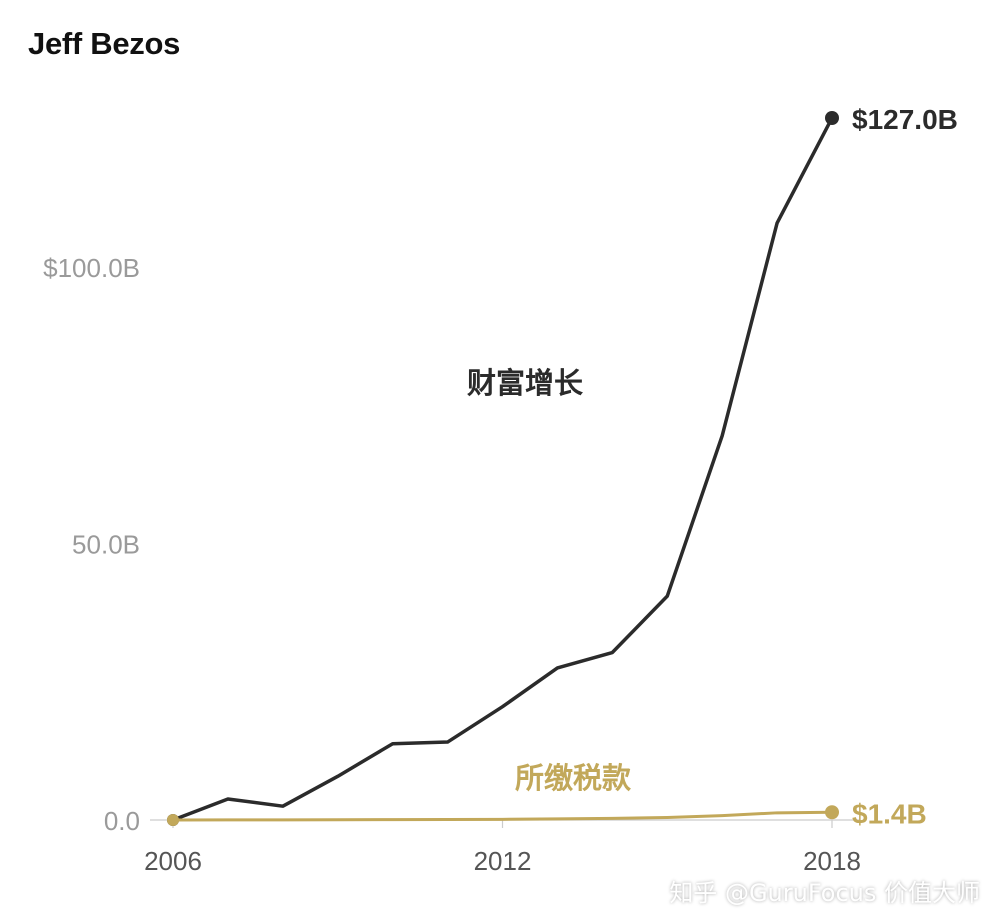 The width and height of the screenshot is (1006, 922). What do you see at coordinates (173, 861) in the screenshot?
I see `x-tick-label: 2006` at bounding box center [173, 861].